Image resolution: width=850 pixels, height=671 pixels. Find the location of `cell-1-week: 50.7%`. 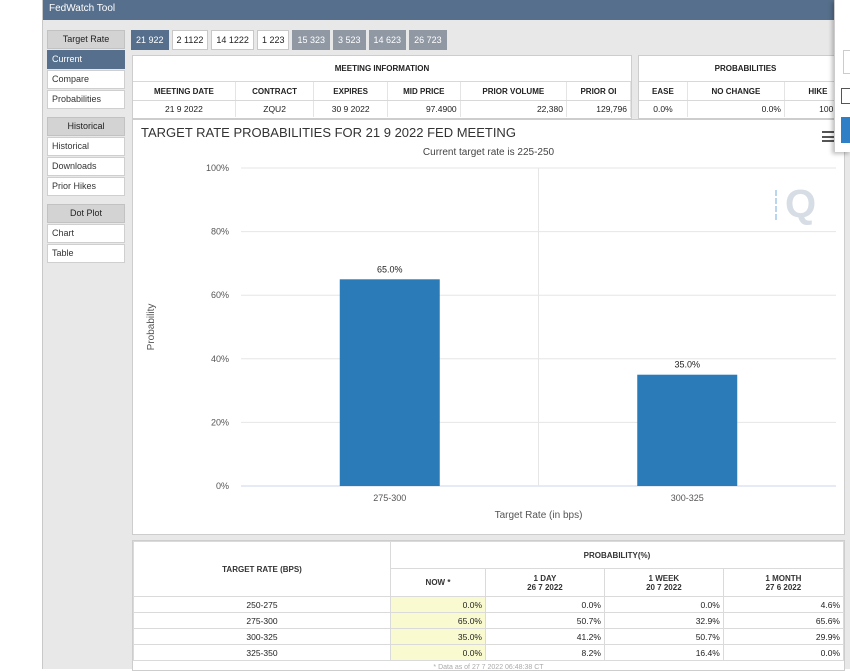

cell-1-week: 50.7% is located at coordinates (663, 636).